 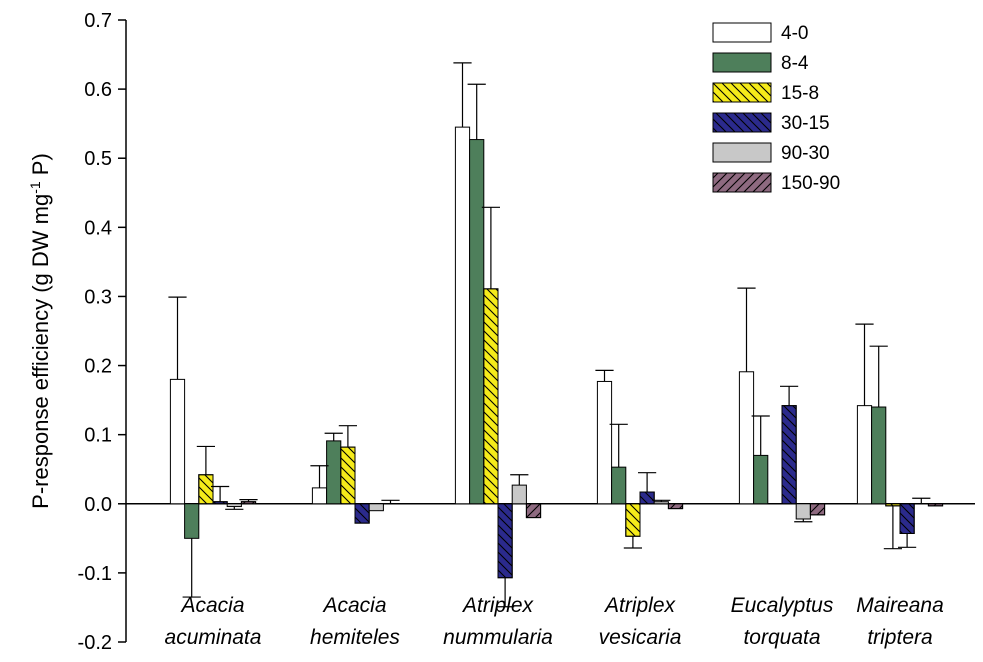 What do you see at coordinates (98, 367) in the screenshot?
I see `y-tick-label: 0.2` at bounding box center [98, 367].